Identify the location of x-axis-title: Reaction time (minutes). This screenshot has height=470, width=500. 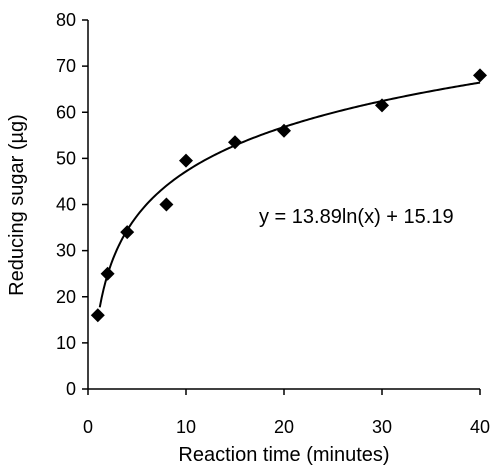
(283, 455).